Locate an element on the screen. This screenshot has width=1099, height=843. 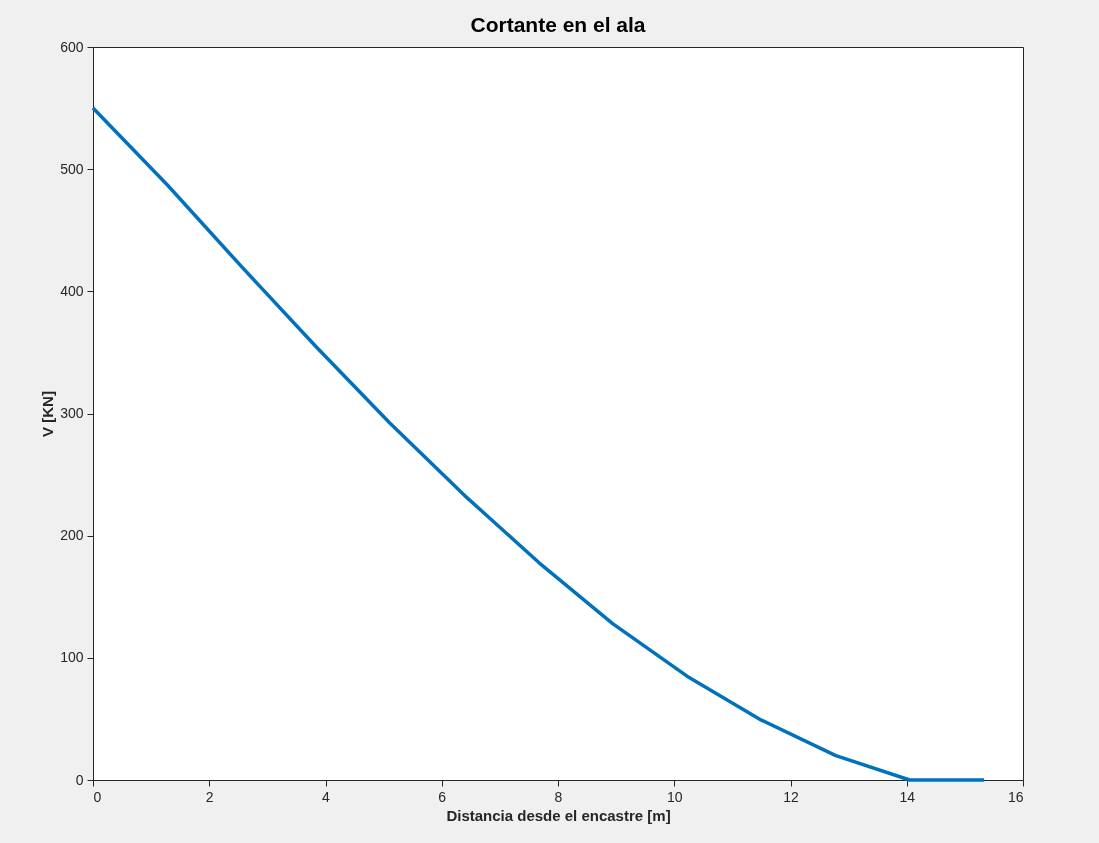
x-tick-label: 8 is located at coordinates (558, 796).